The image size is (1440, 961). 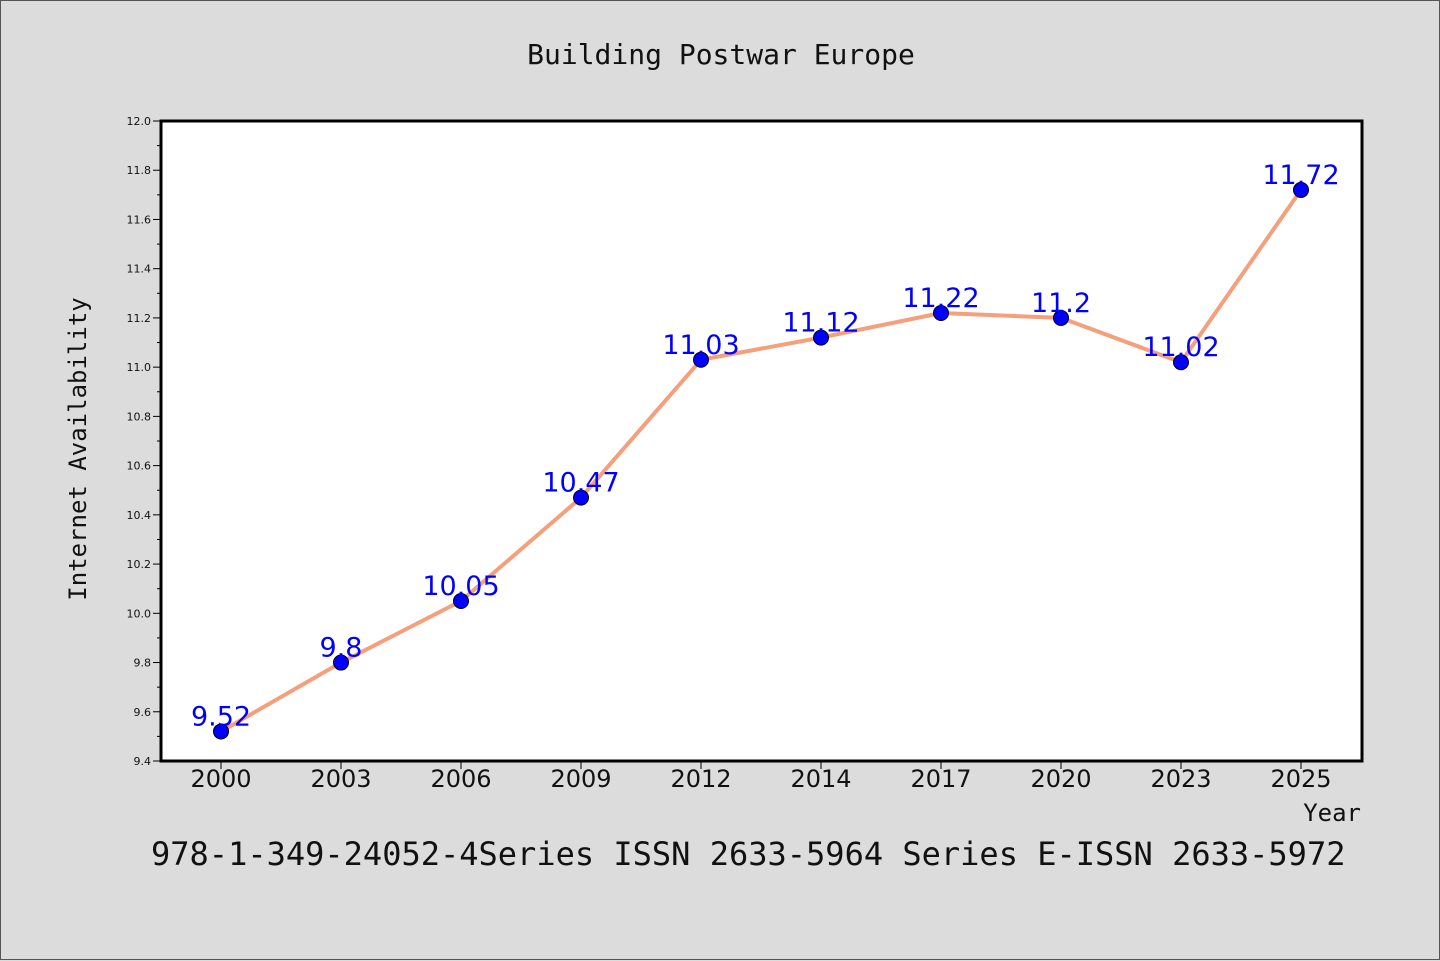 I want to click on y-tick-label: 11.4, so click(x=139, y=269).